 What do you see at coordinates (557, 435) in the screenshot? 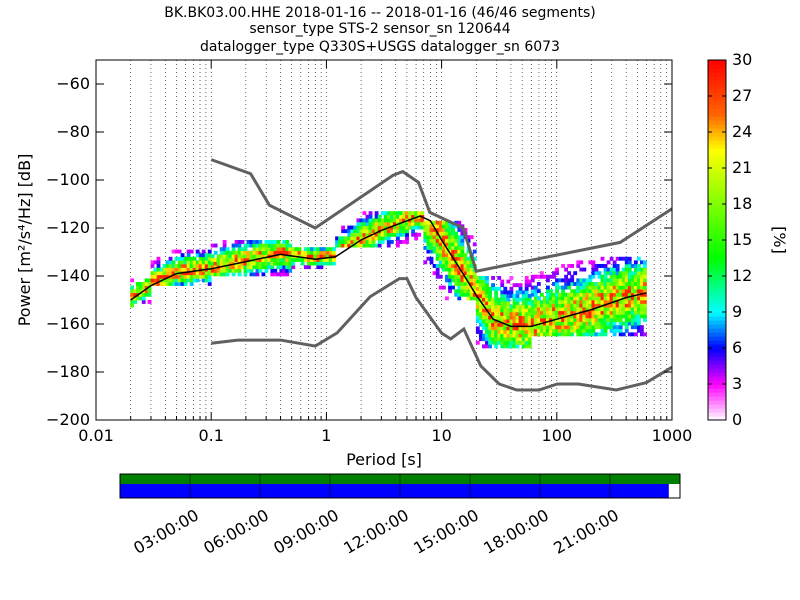
I see `x-tick-label: 100` at bounding box center [557, 435].